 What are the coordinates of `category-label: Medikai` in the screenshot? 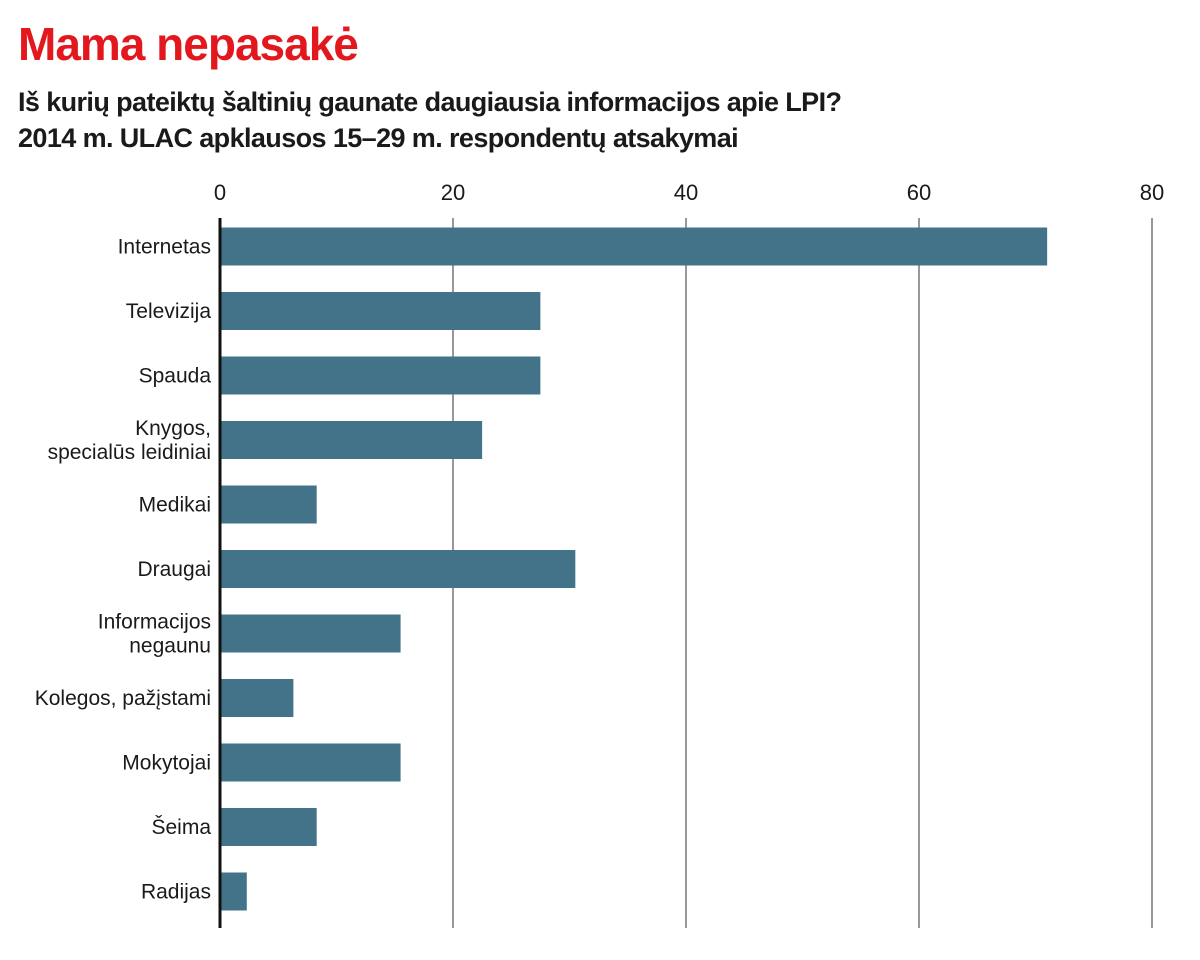 It's located at (175, 505).